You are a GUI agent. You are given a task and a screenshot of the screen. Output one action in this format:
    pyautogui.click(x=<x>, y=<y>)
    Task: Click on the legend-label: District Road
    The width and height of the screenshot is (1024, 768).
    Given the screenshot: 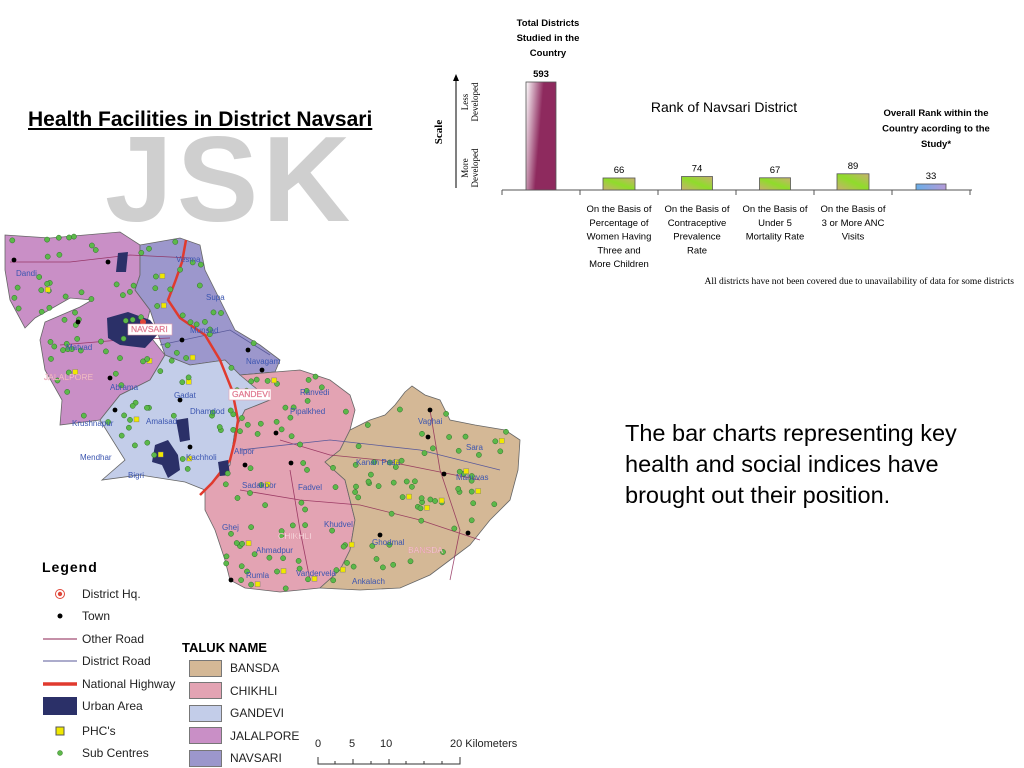 What is the action you would take?
    pyautogui.click(x=116, y=661)
    